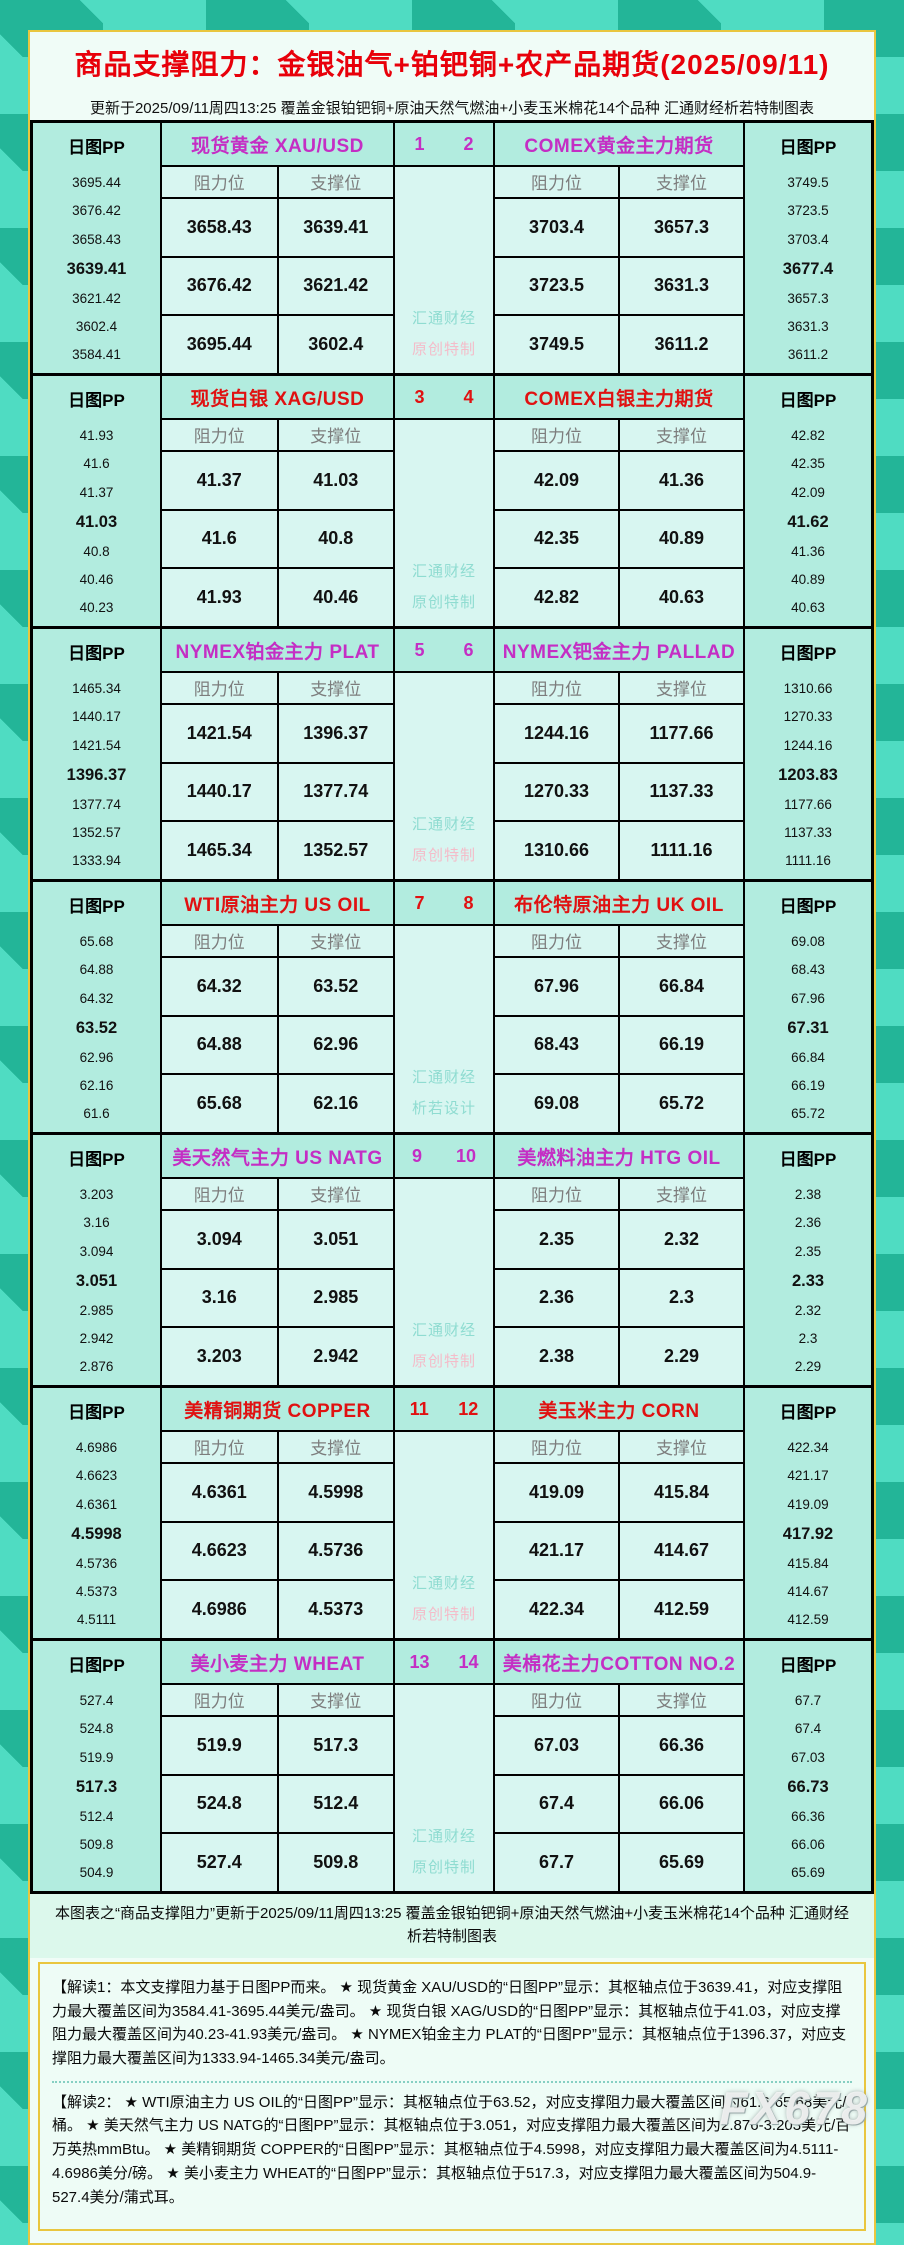  What do you see at coordinates (96, 1057) in the screenshot?
I see `pp-value: 62.96` at bounding box center [96, 1057].